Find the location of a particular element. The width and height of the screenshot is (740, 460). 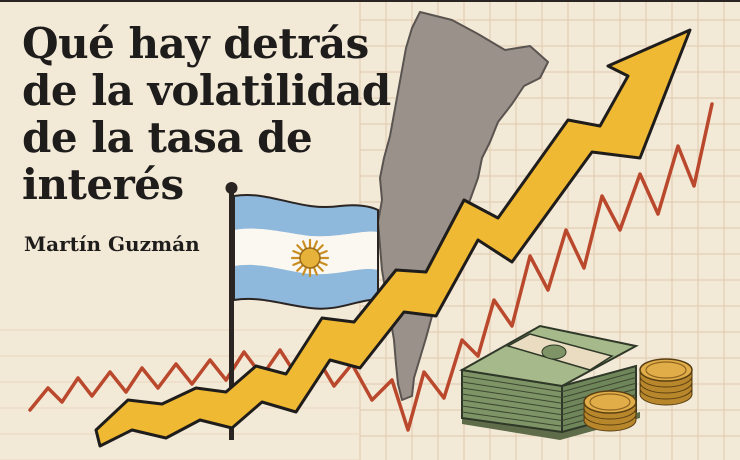

title-line-1: Qué hay detrás is located at coordinates (195, 43).